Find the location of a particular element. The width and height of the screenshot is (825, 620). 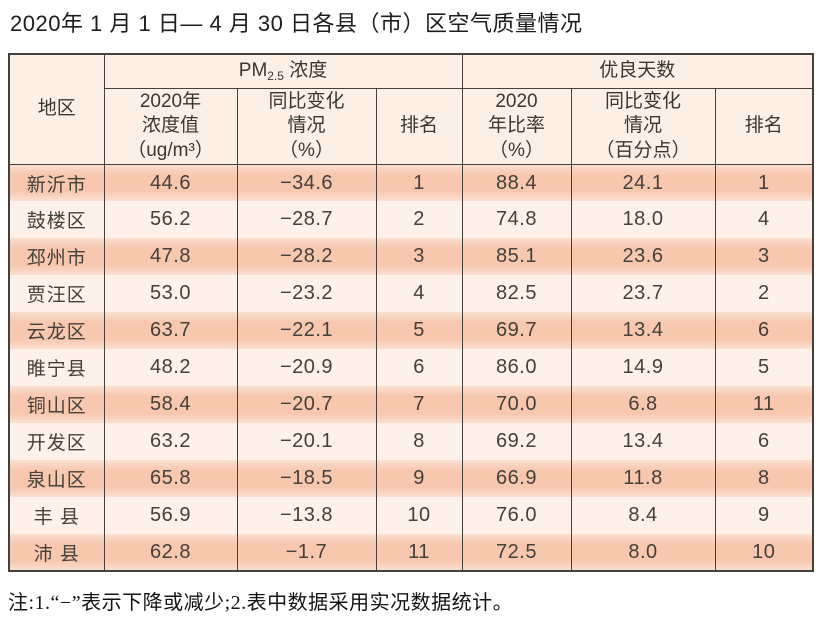

value-cell: 69.7 is located at coordinates (516, 331).